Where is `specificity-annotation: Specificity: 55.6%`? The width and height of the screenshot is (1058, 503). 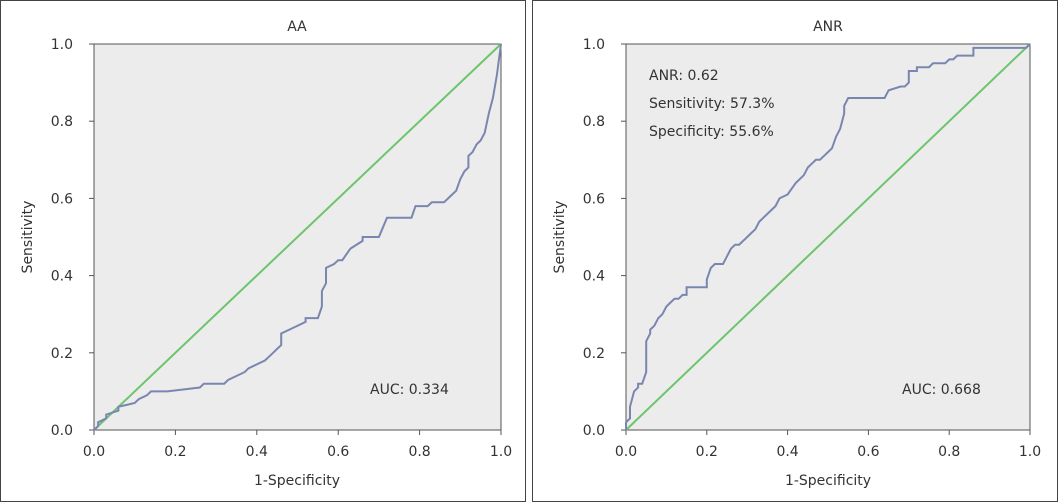
specificity-annotation: Specificity: 55.6% is located at coordinates (711, 132).